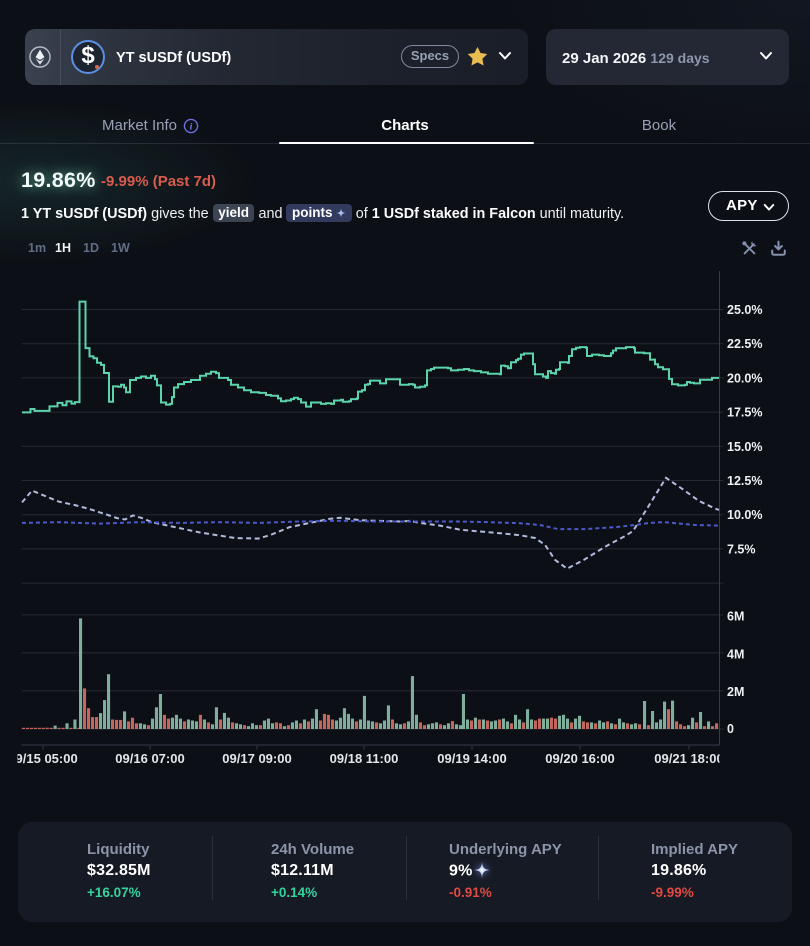  I want to click on svg-text: 09/15 05:00, so click(42, 758).